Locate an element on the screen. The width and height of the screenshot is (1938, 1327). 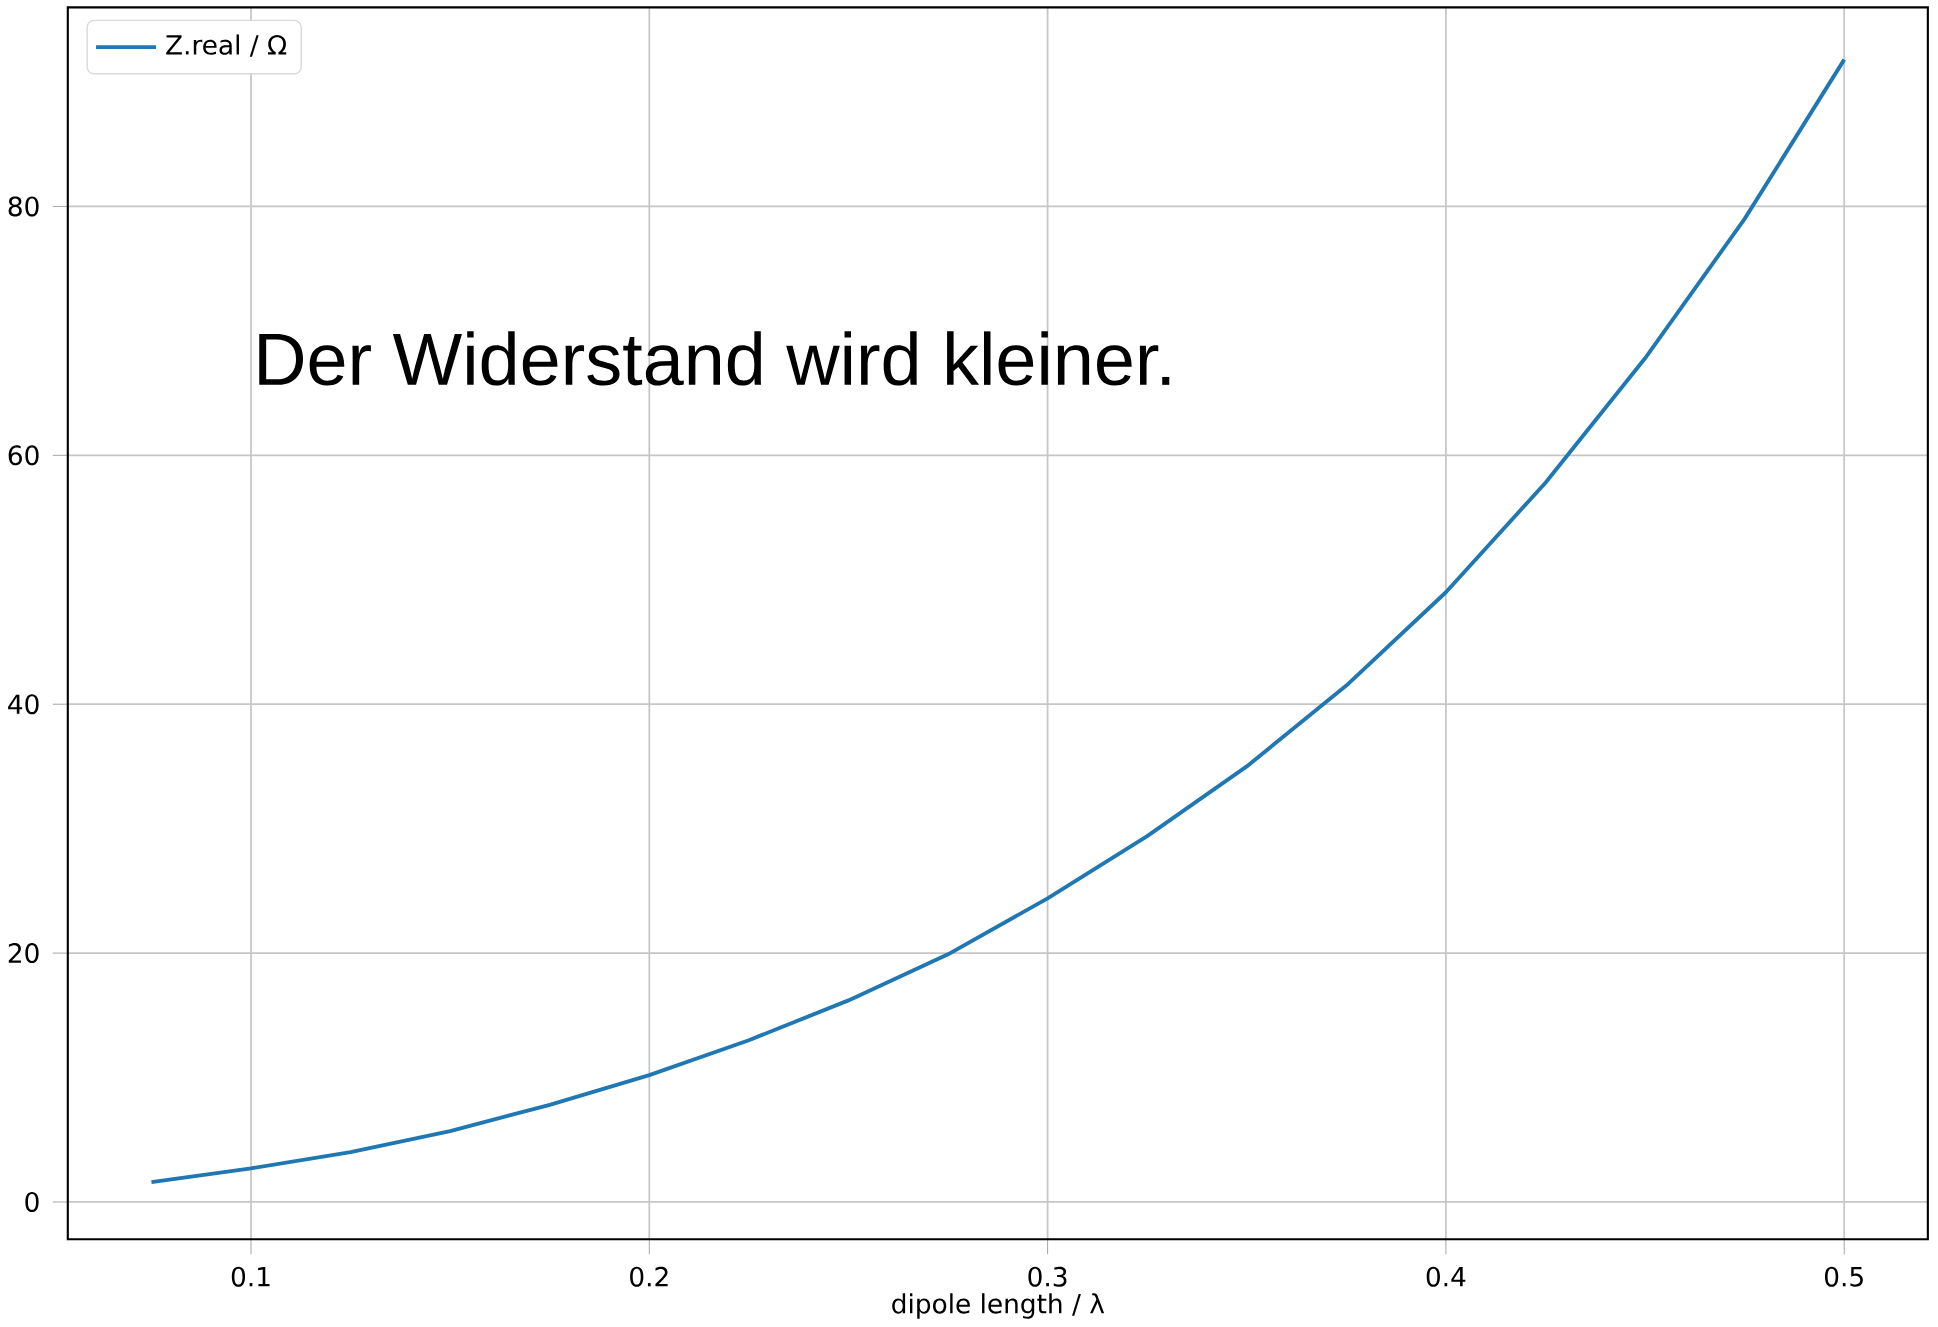
y-tick-label: 40 is located at coordinates (23, 704).